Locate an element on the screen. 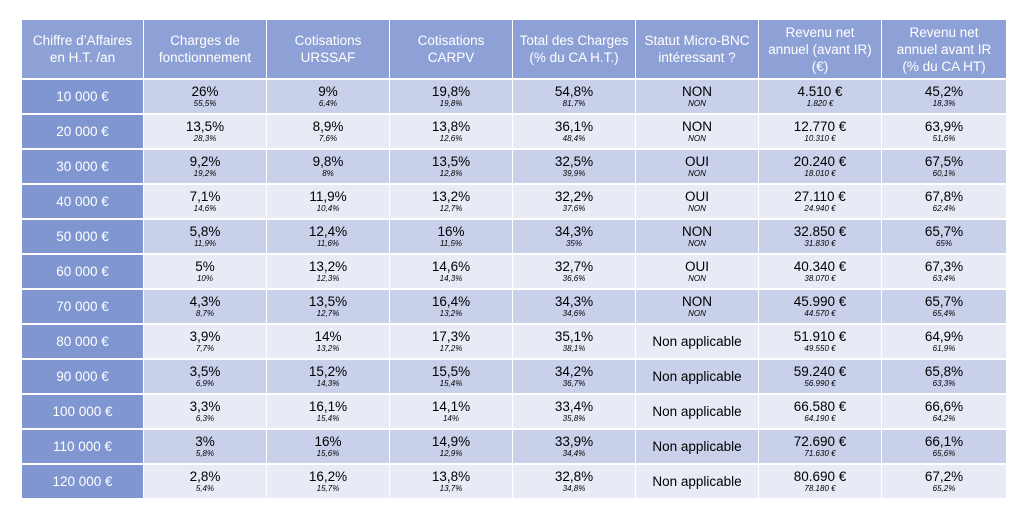  cell-carpv: 13,5% 12,8% is located at coordinates (451, 165).